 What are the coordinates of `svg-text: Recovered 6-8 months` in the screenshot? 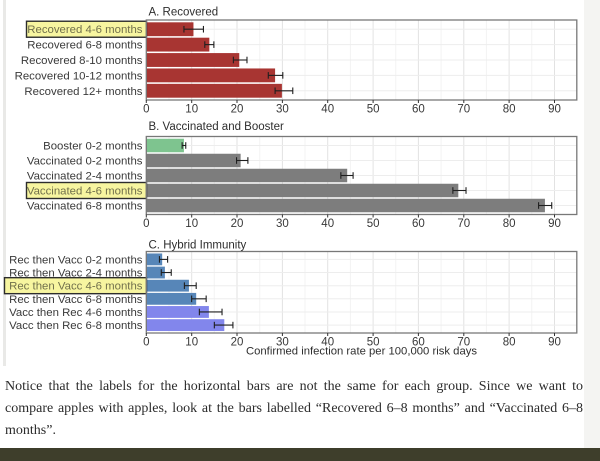 It's located at (85, 46).